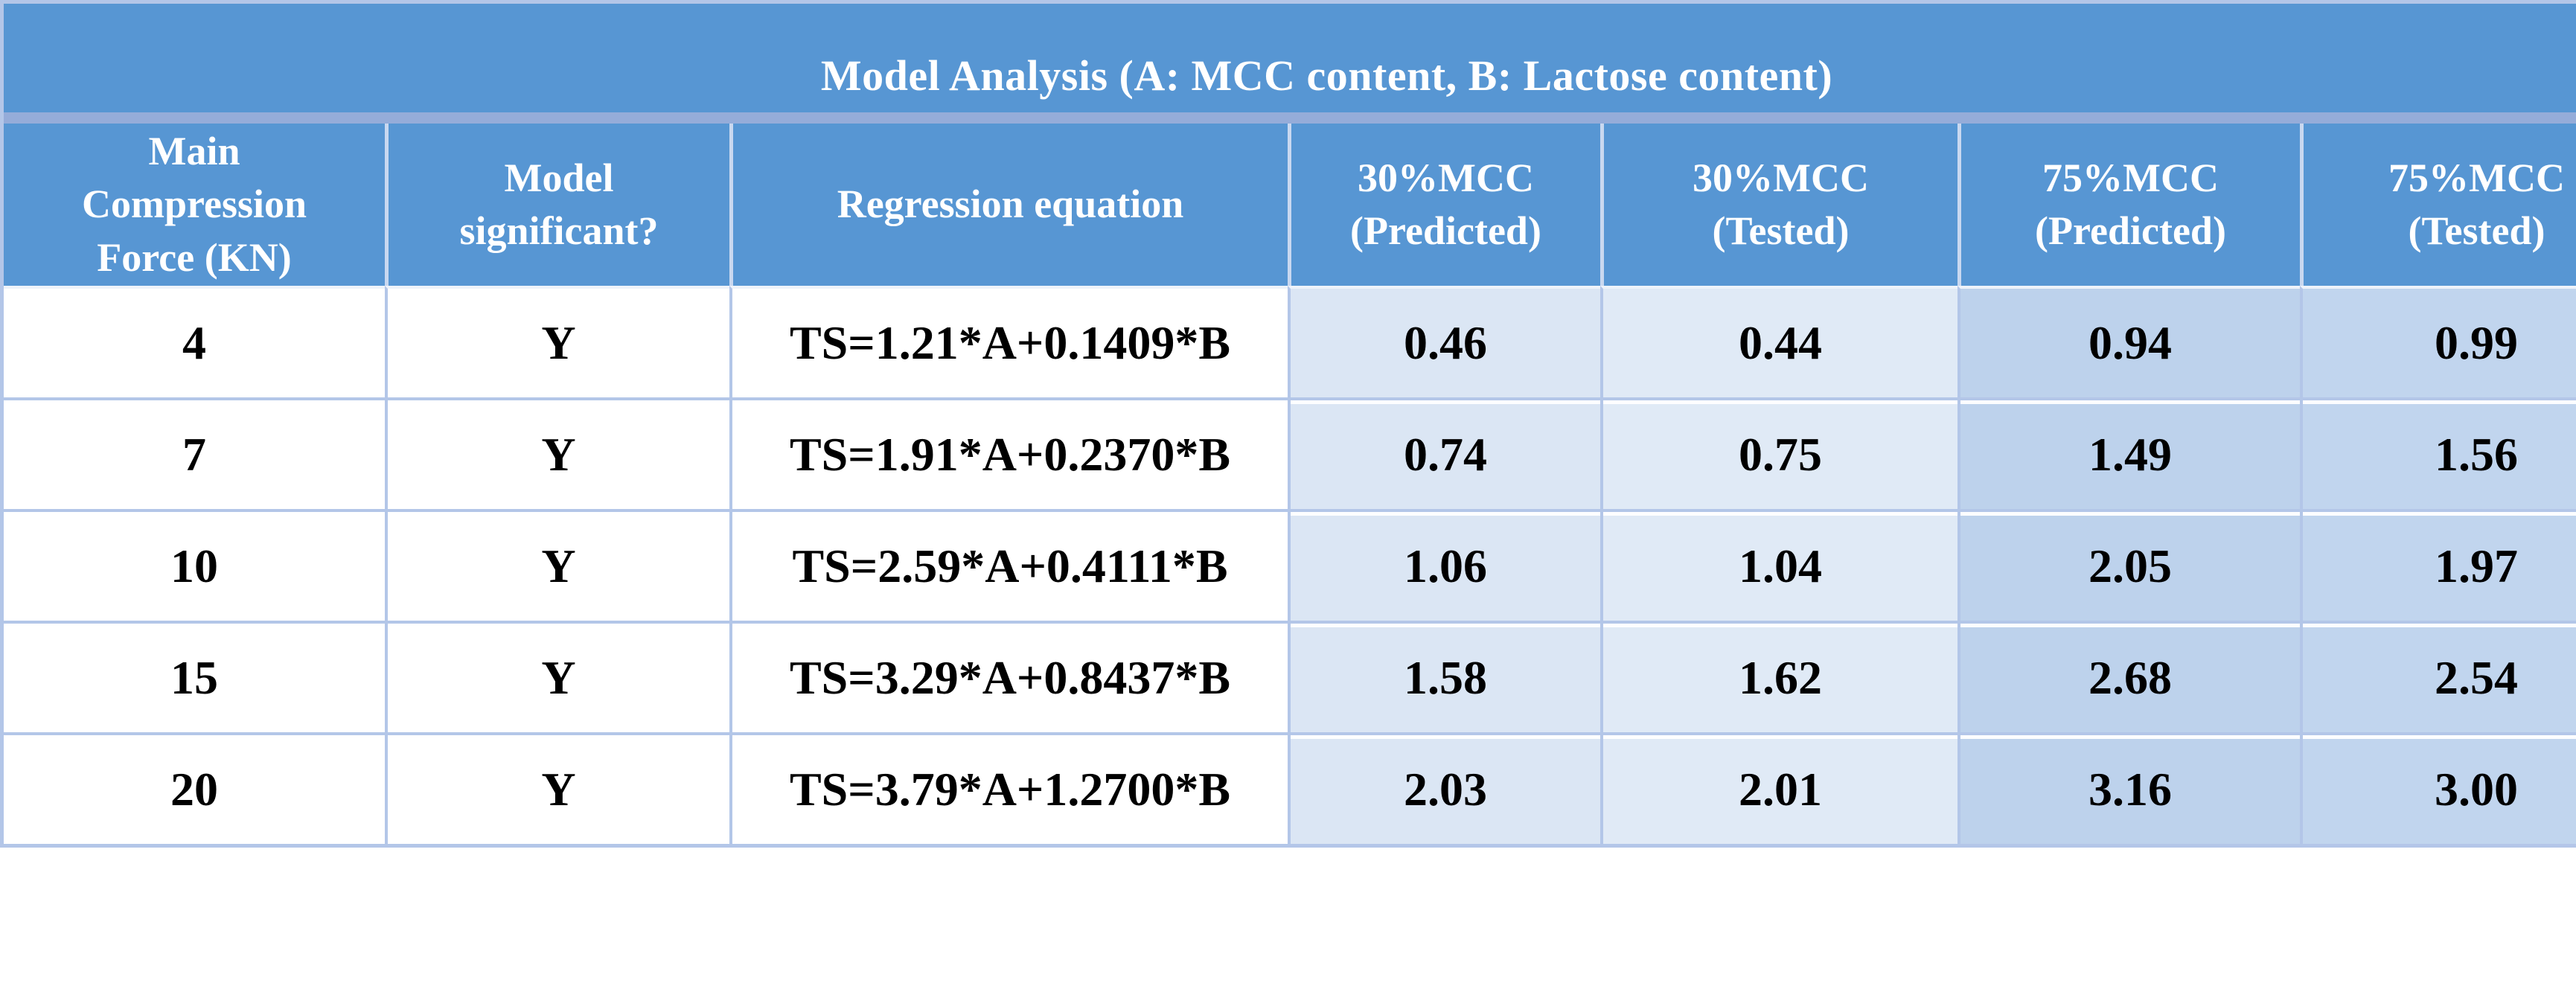 This screenshot has height=986, width=2576. Describe the element at coordinates (1444, 341) in the screenshot. I see `cell-30mcc-predicted: 0.46` at that location.